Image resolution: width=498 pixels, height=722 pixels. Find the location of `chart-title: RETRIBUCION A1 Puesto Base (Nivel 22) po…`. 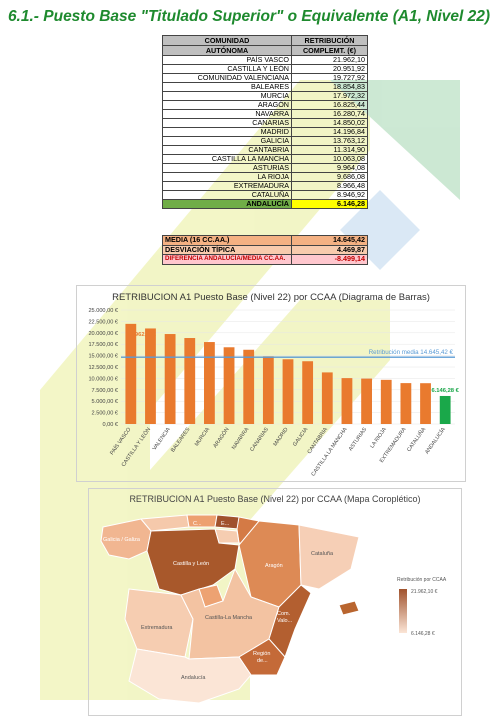

chart-title: RETRIBUCION A1 Puesto Base (Nivel 22) po… is located at coordinates (271, 297).